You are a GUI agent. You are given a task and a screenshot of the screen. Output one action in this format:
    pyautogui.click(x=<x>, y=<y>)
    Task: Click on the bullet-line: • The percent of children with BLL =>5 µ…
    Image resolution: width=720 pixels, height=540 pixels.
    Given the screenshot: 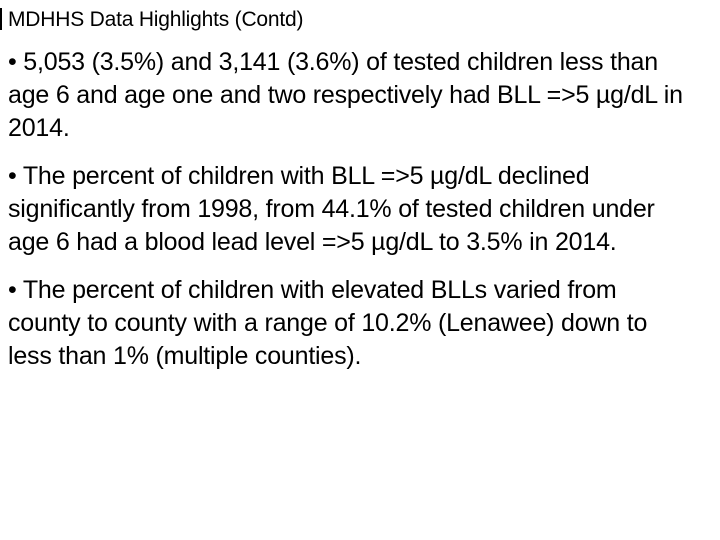 What is the action you would take?
    pyautogui.click(x=299, y=176)
    